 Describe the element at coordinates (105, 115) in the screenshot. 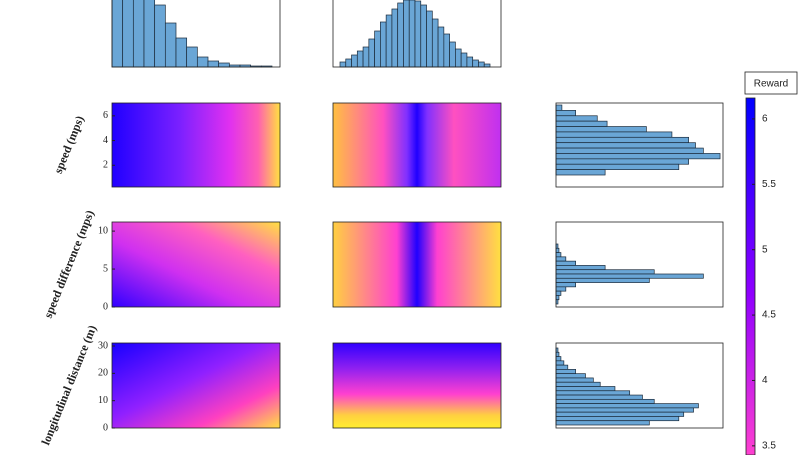

I see `y-tick-label: 6` at that location.